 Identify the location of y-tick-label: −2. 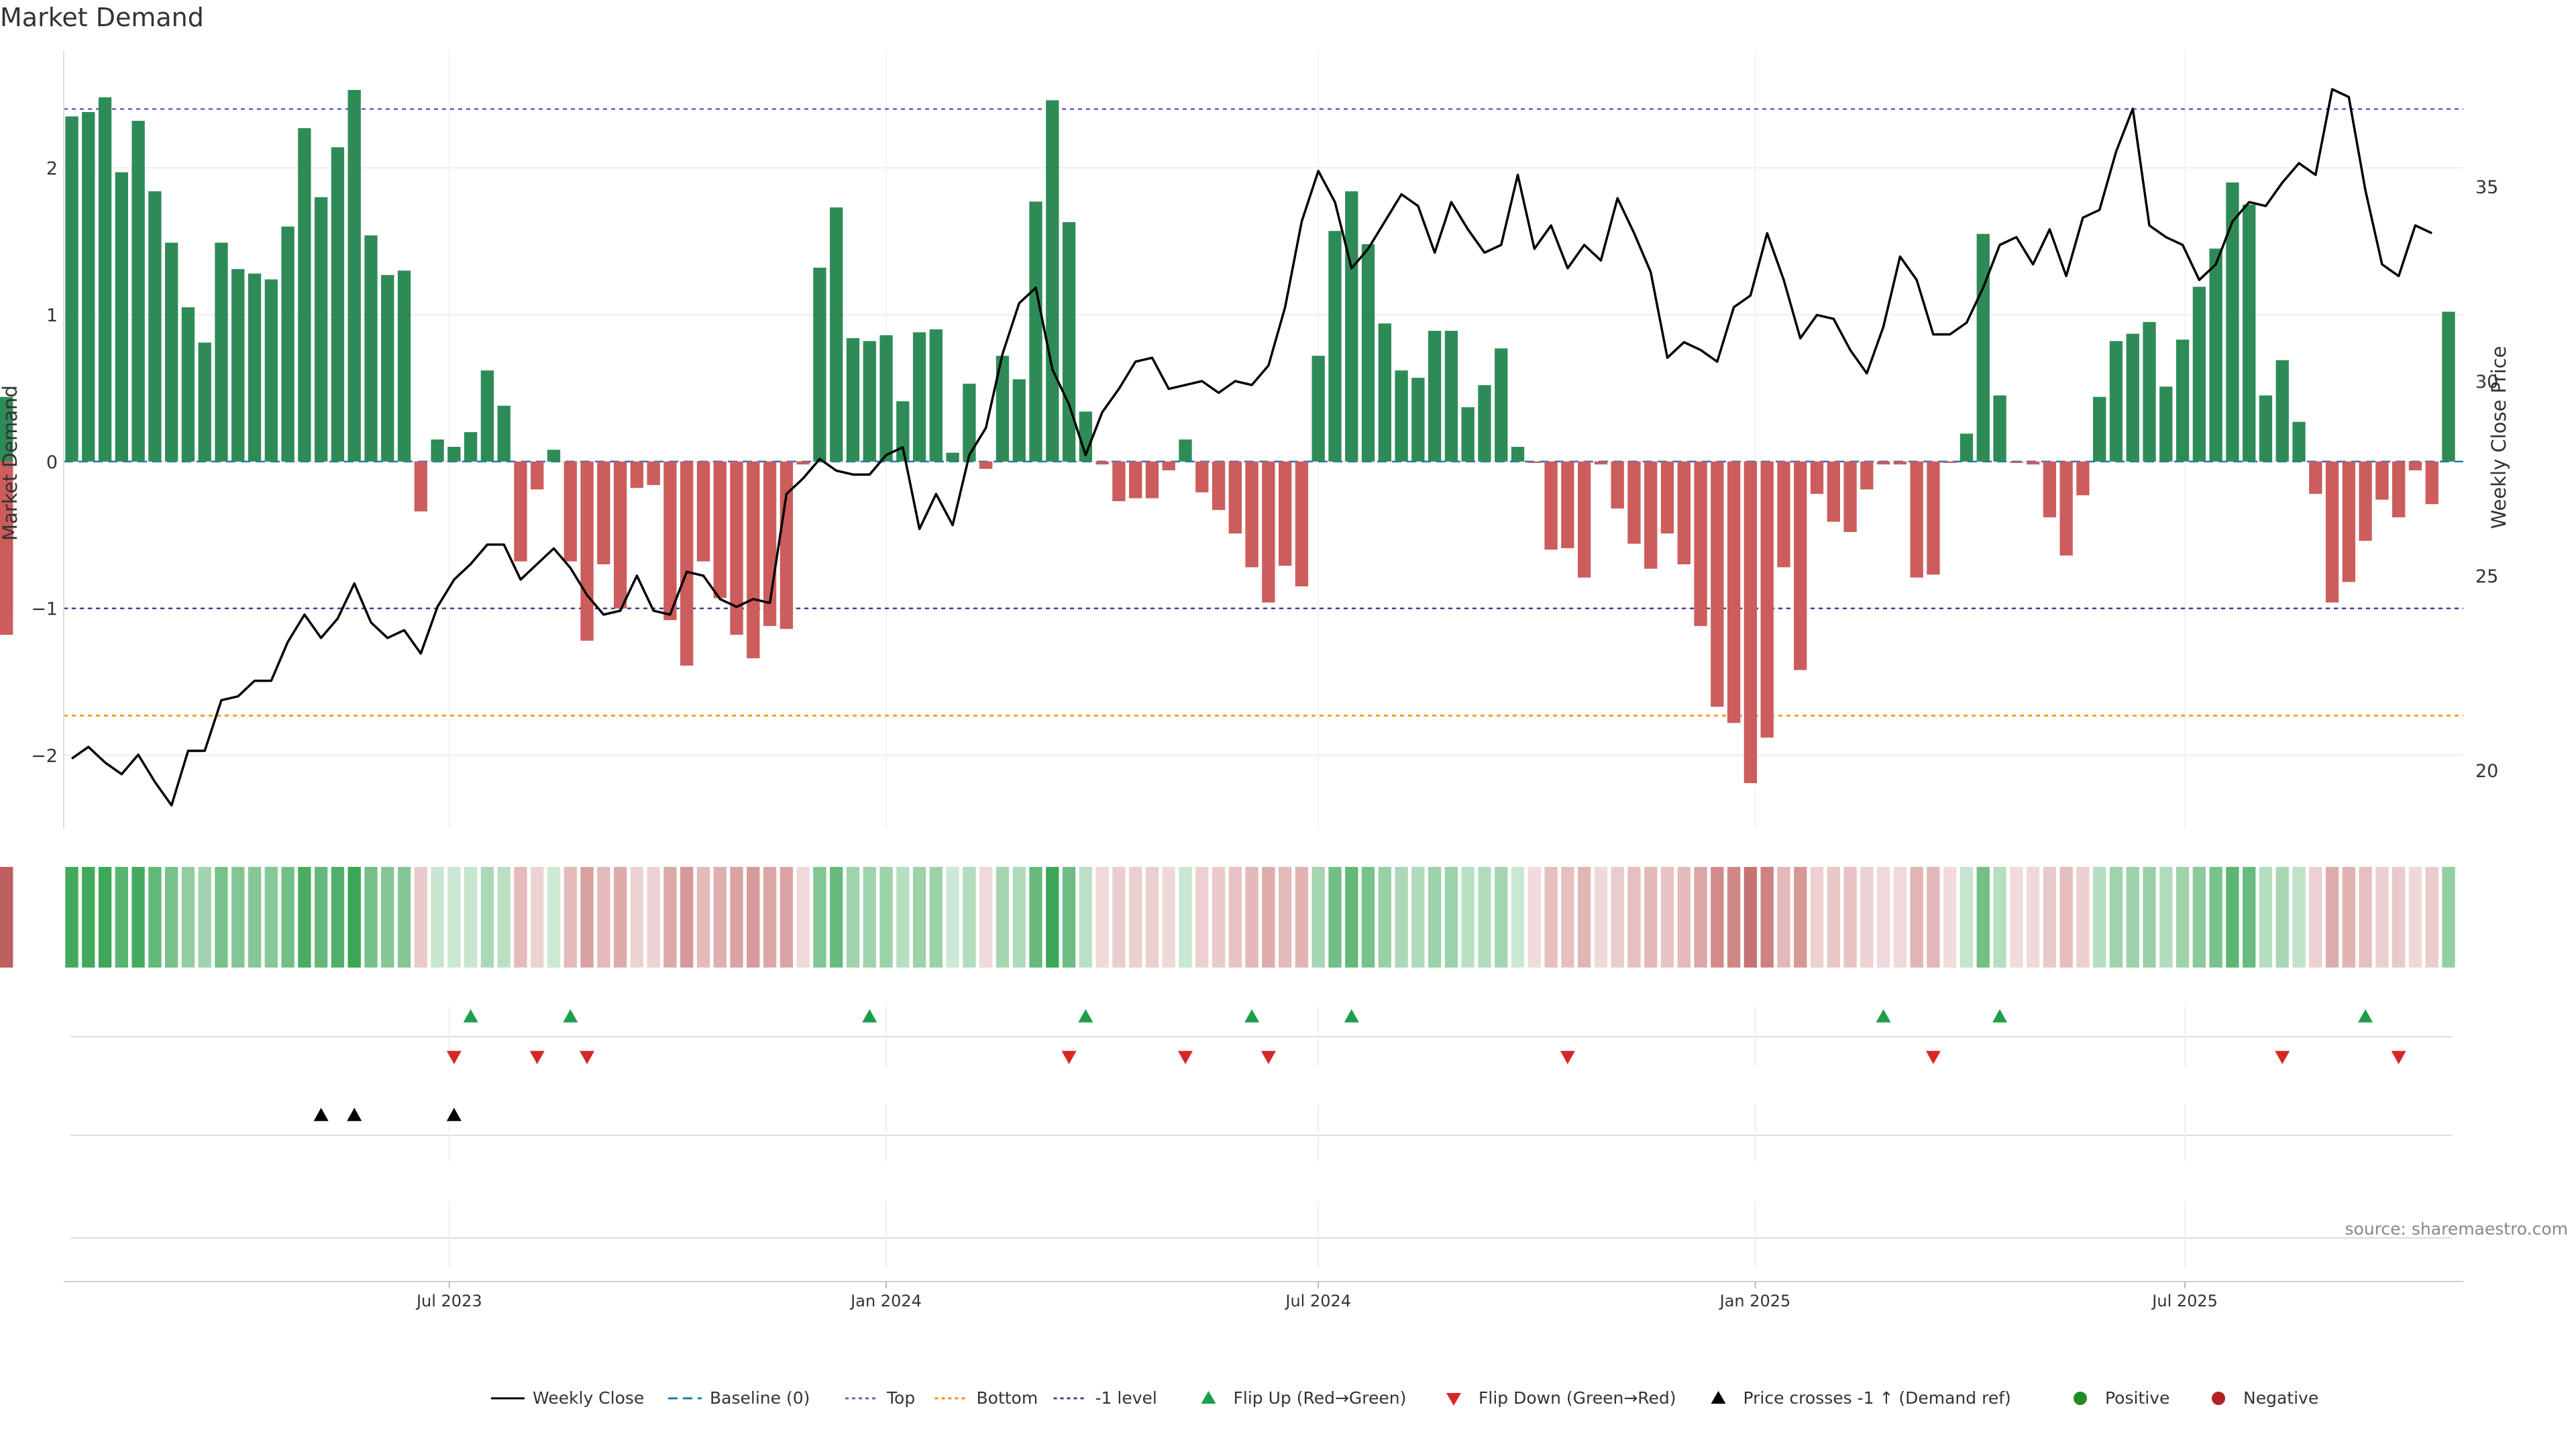
(44, 757).